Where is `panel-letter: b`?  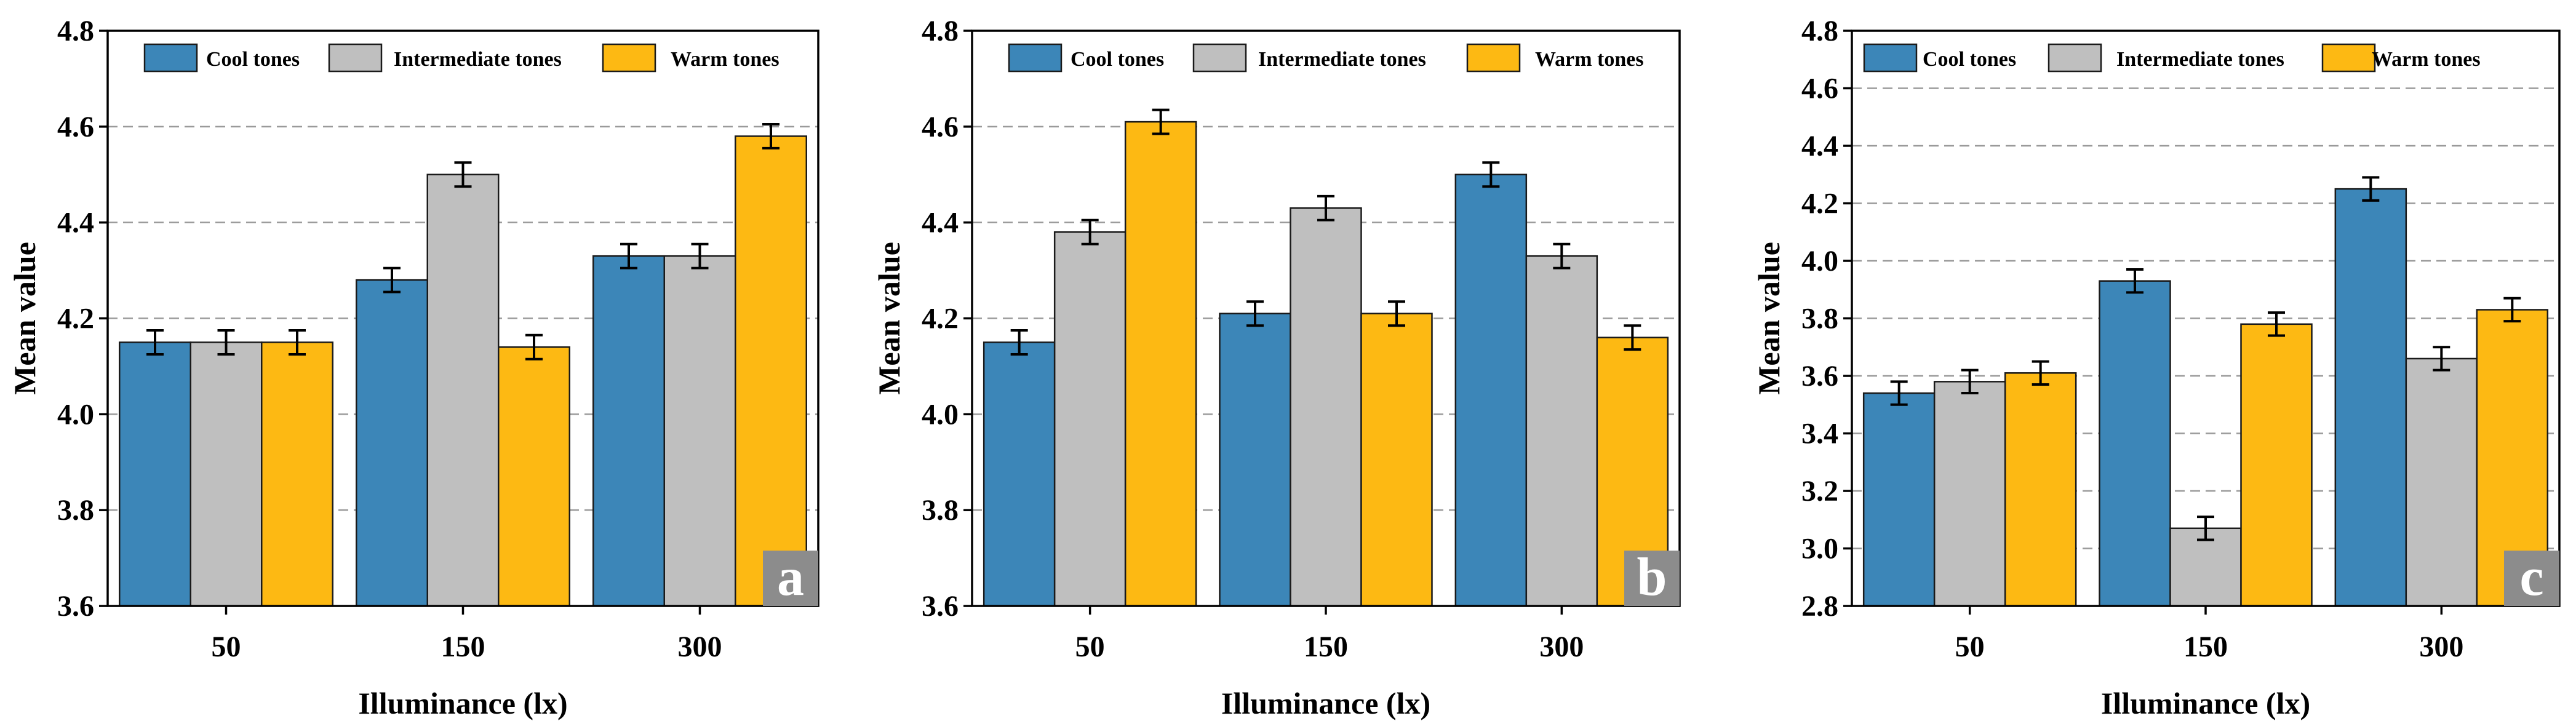 panel-letter: b is located at coordinates (1652, 577).